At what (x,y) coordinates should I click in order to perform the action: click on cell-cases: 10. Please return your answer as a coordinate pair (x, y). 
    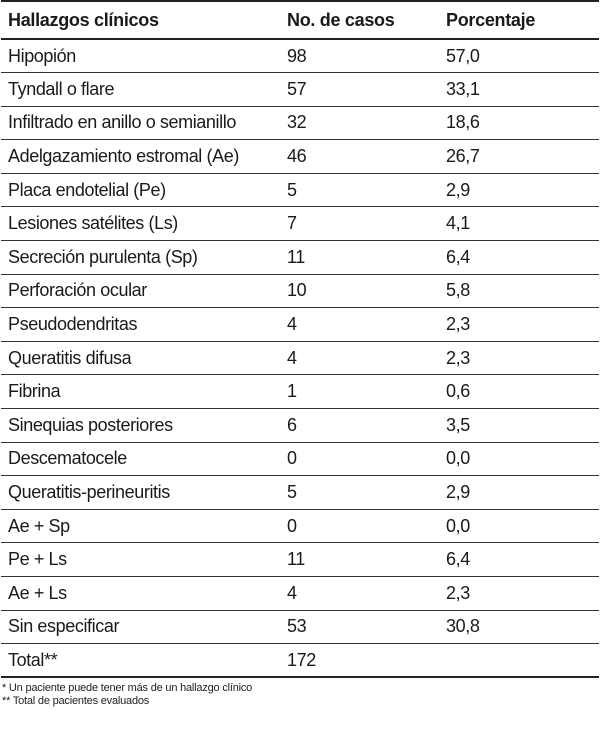
    Looking at the image, I should click on (359, 291).